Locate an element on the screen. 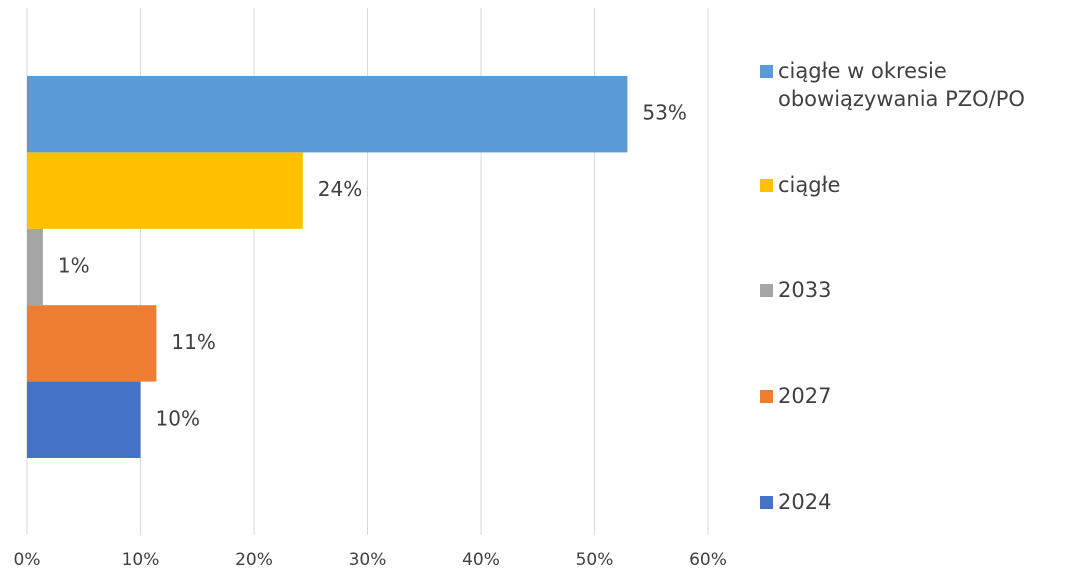  legend-item: ciągłe is located at coordinates (910, 185).